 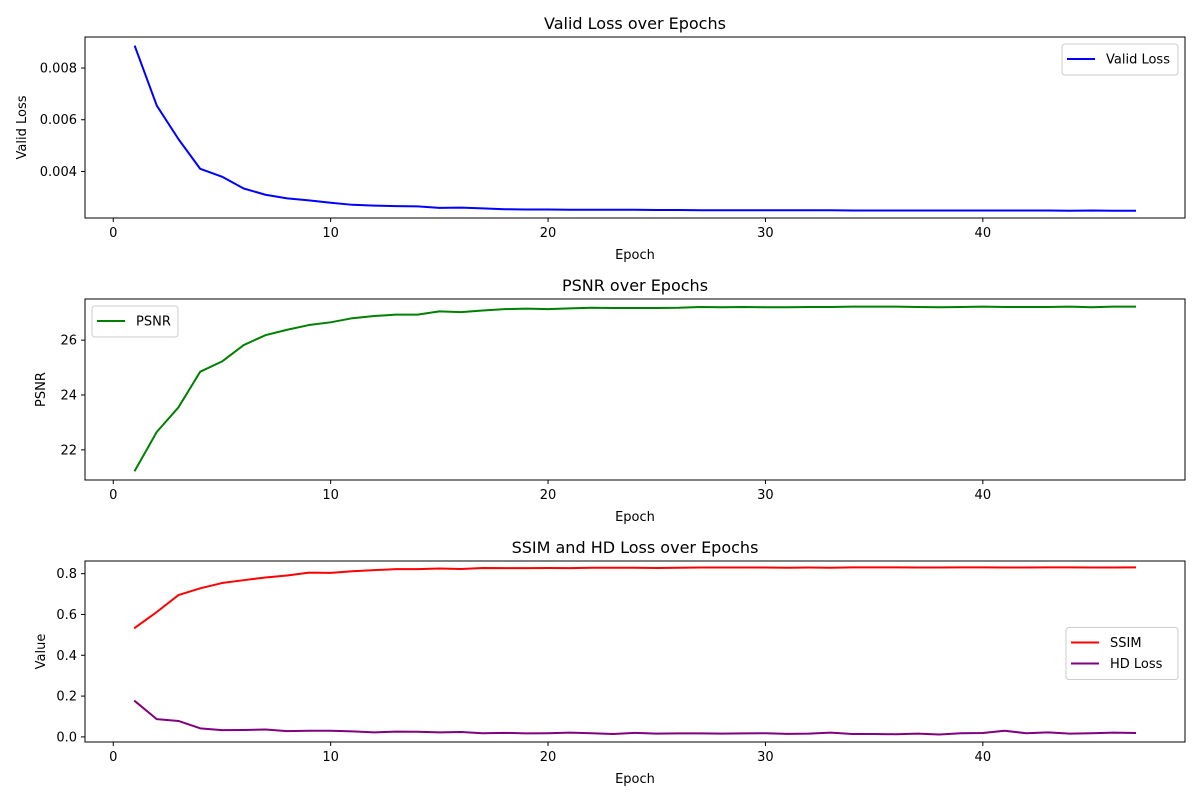 What do you see at coordinates (68, 395) in the screenshot?
I see `y-tick-label: 24` at bounding box center [68, 395].